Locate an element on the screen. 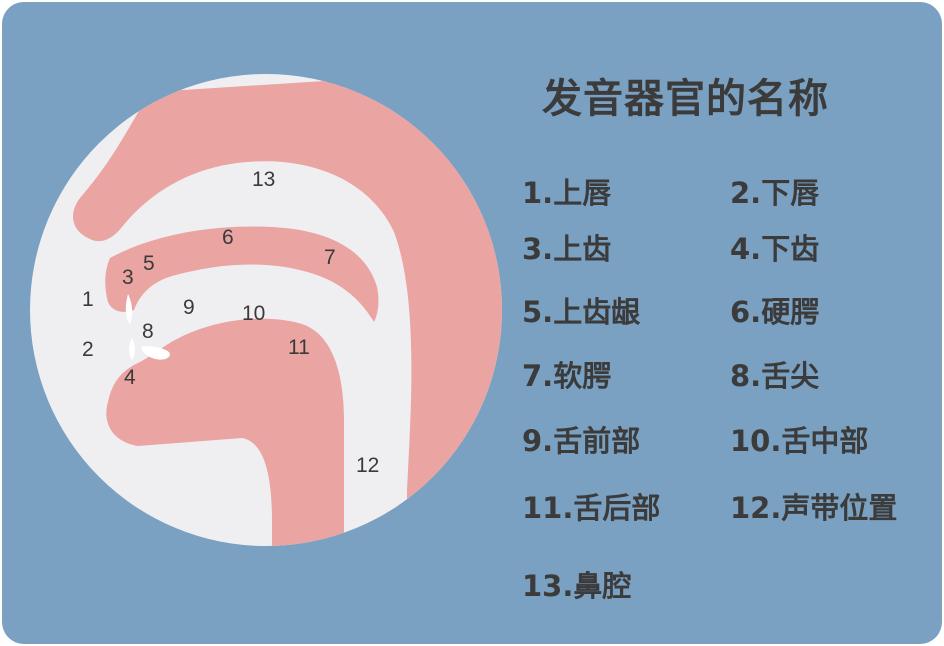 This screenshot has width=944, height=646. legend-item-6: 6.硬腭 is located at coordinates (775, 312).